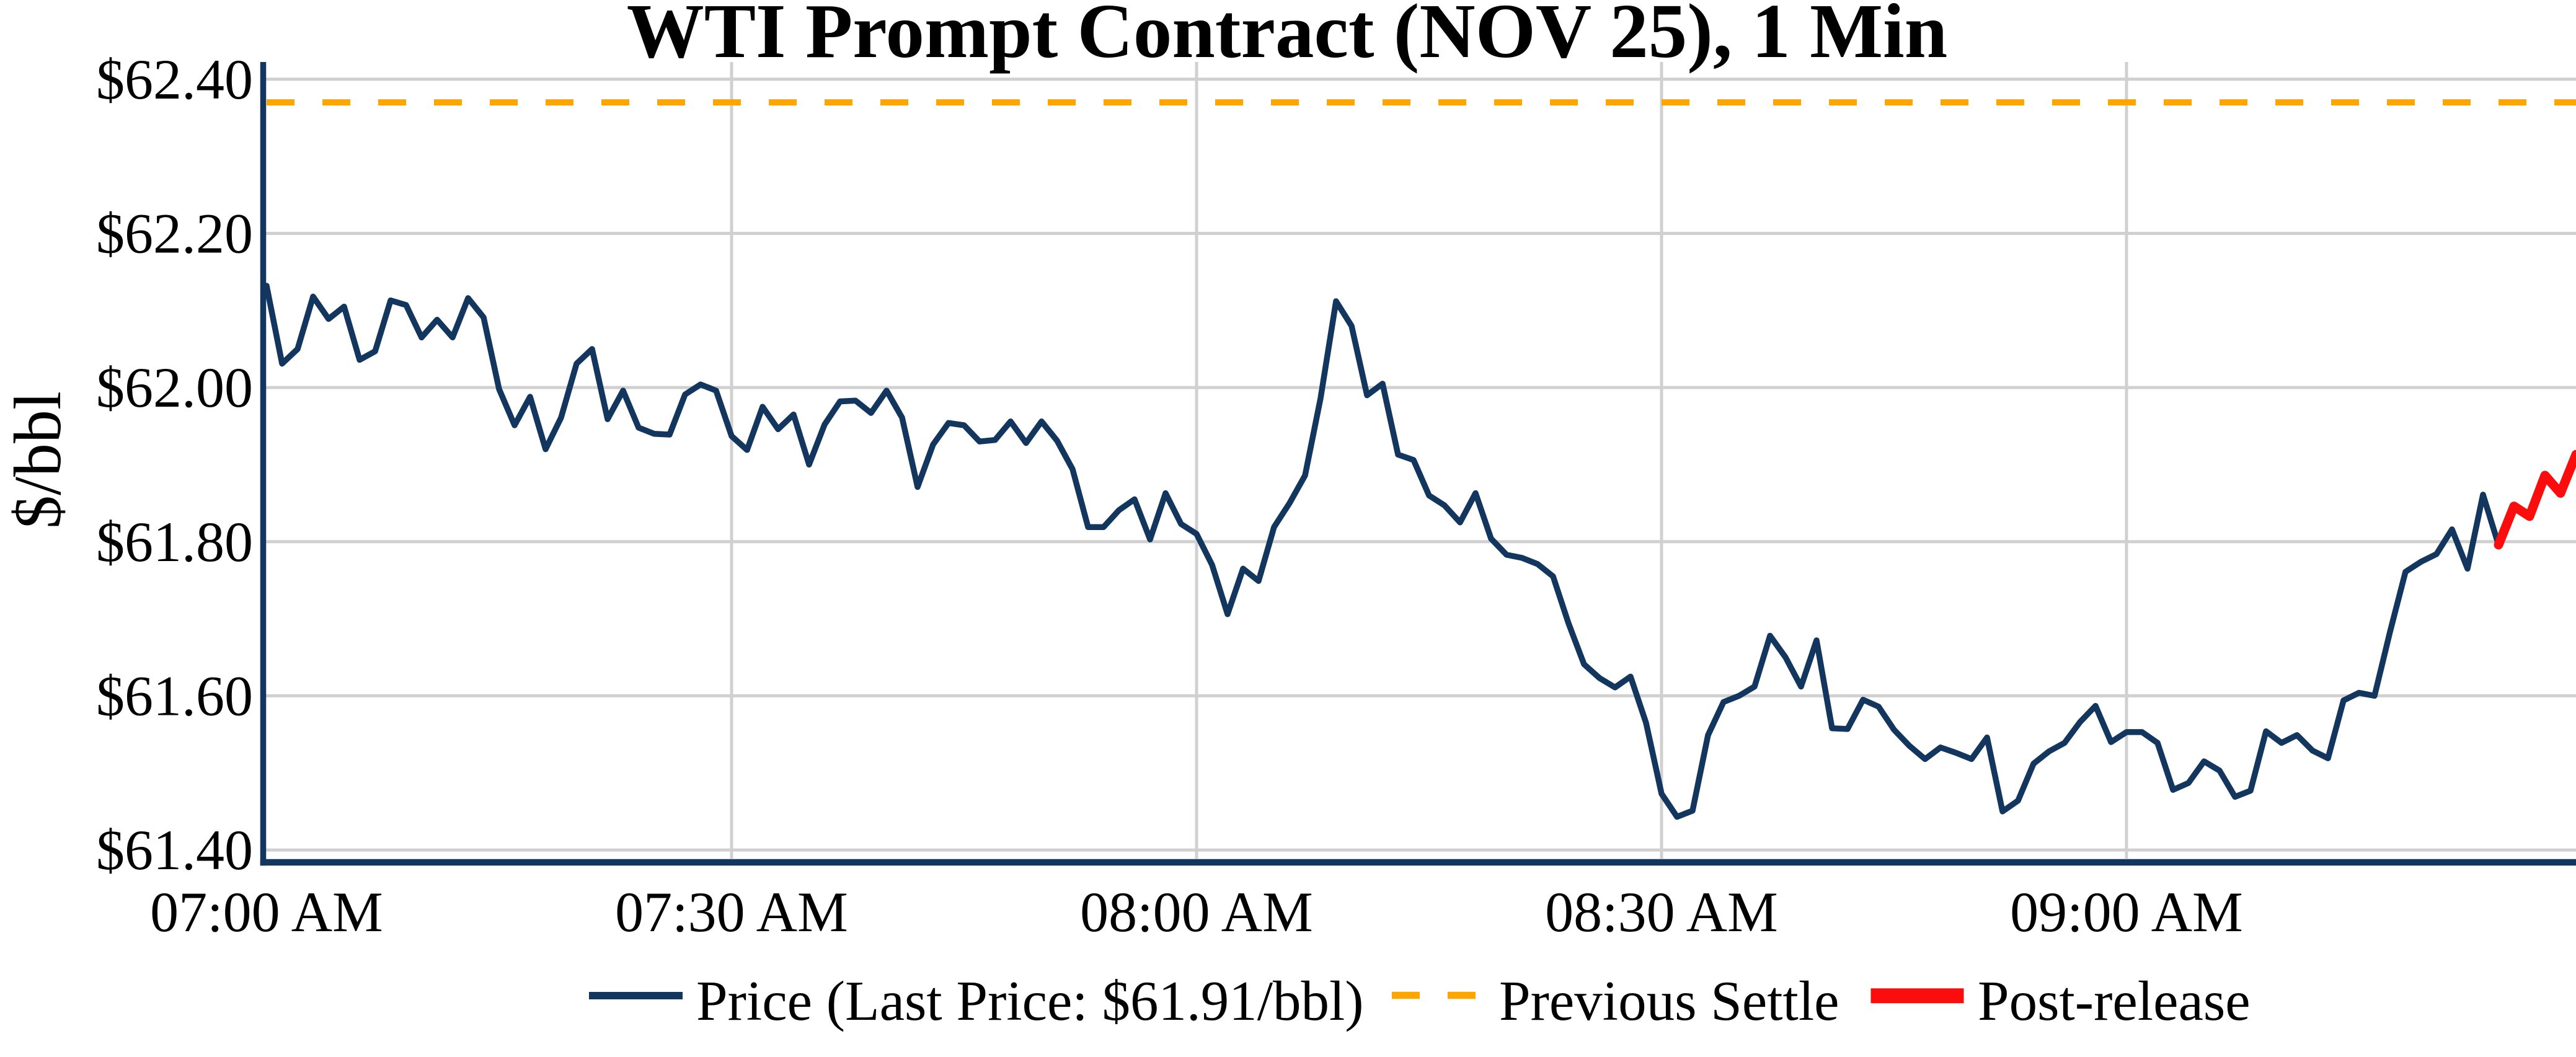 The height and width of the screenshot is (1057, 2576). I want to click on svg-text: $62.40, so click(175, 79).